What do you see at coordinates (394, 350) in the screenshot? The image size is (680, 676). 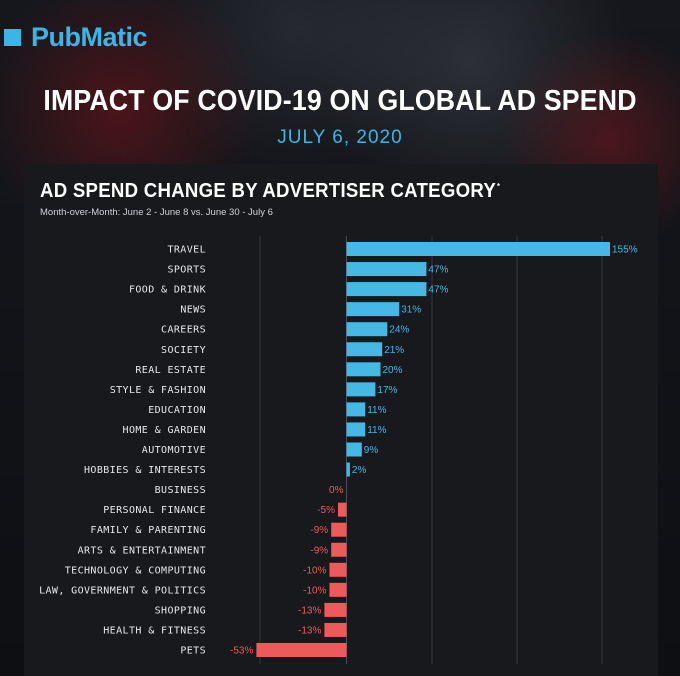 I see `value-label: 21%` at bounding box center [394, 350].